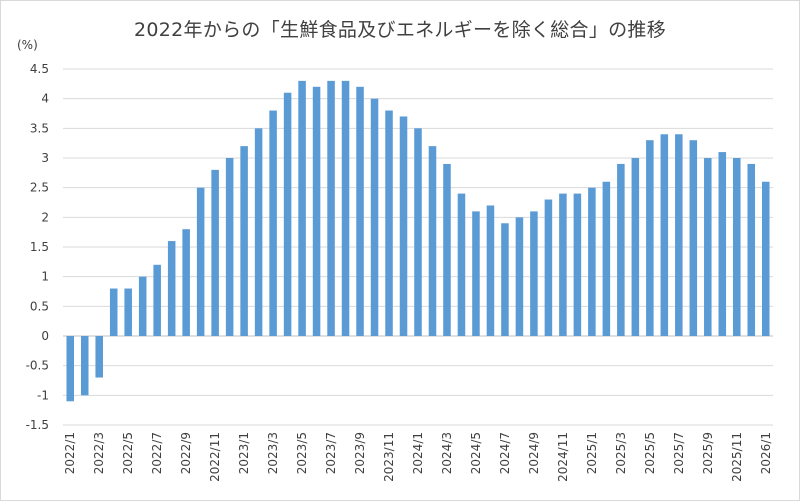 The image size is (800, 502). What do you see at coordinates (331, 453) in the screenshot?
I see `x-tick-label: 2023/7` at bounding box center [331, 453].